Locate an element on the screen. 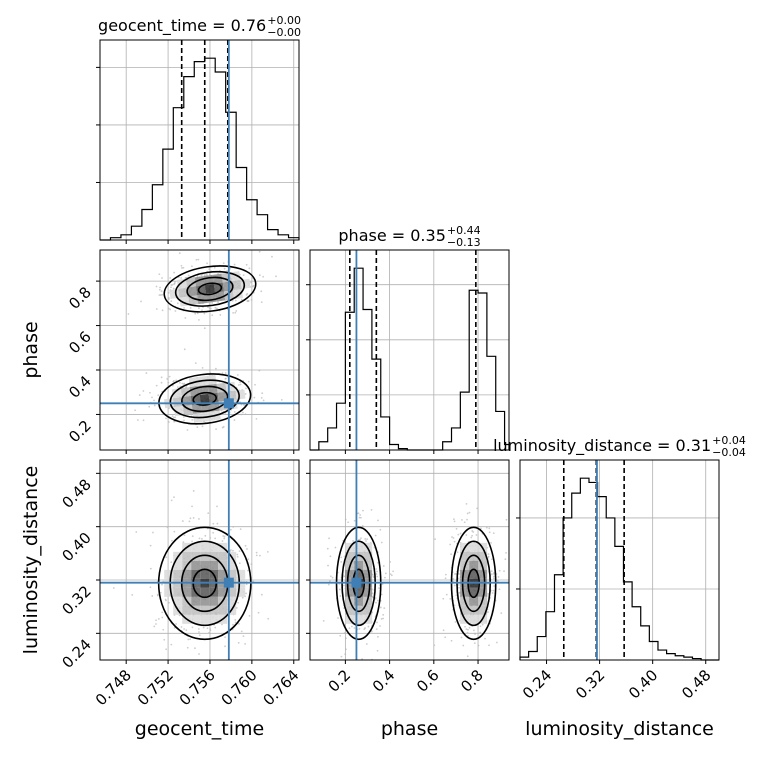  y-tick-label-phase: 0.8 is located at coordinates (80, 298).